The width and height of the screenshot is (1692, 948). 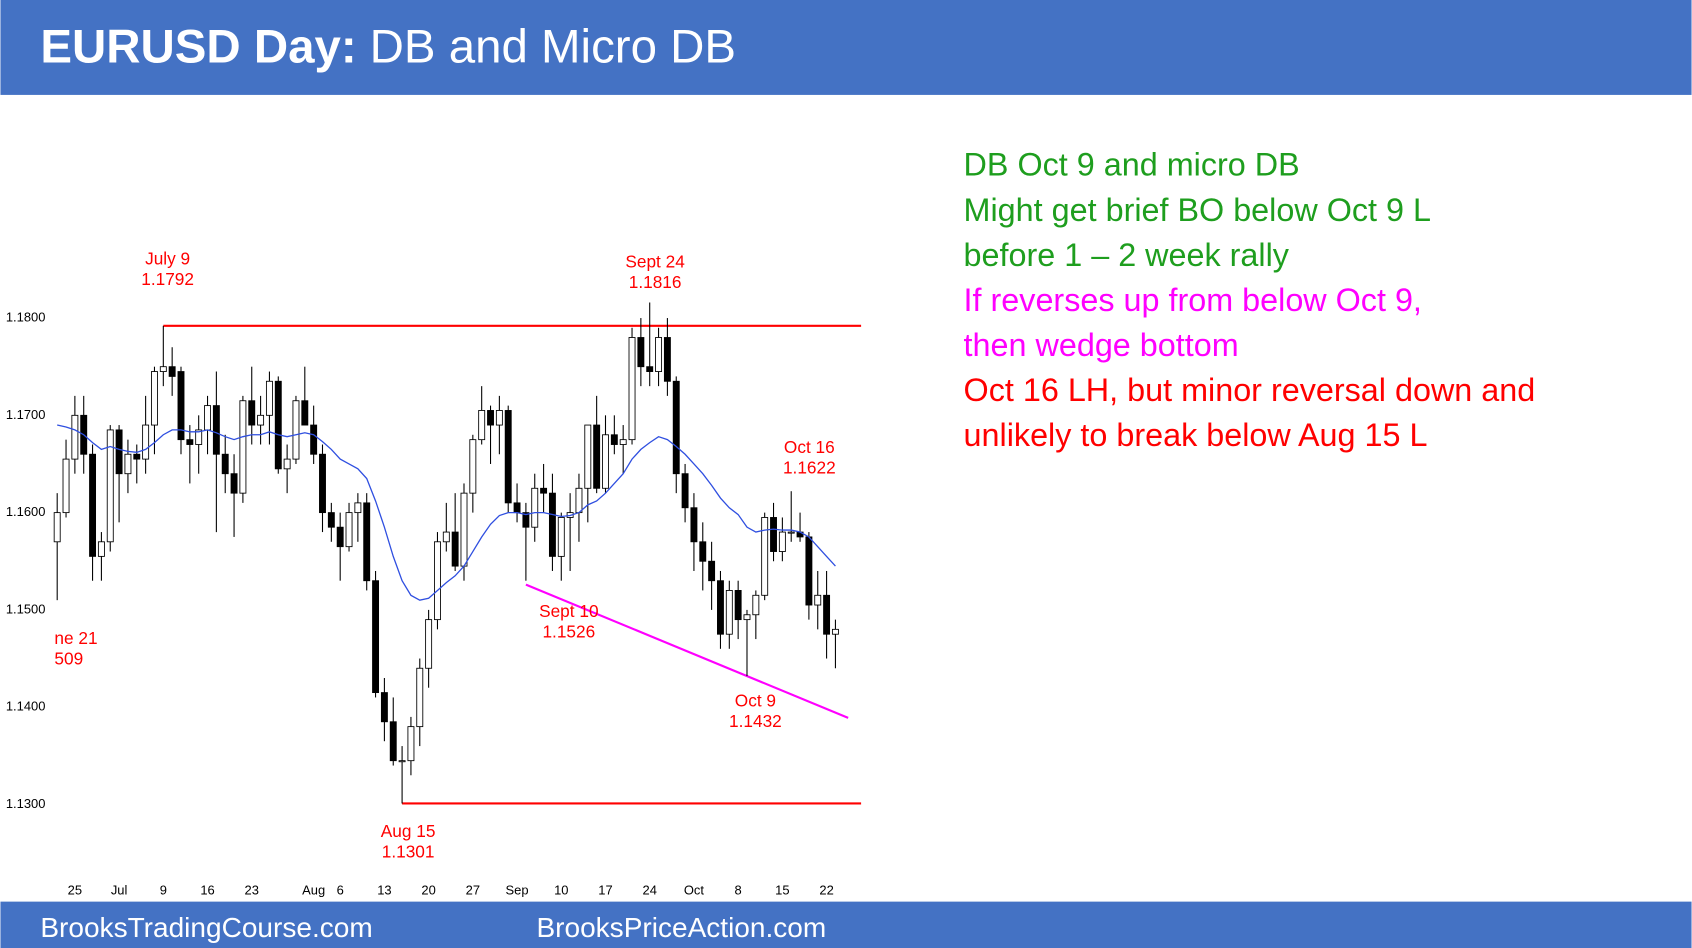 I want to click on annotation-label: Sept 10, so click(x=568, y=611).